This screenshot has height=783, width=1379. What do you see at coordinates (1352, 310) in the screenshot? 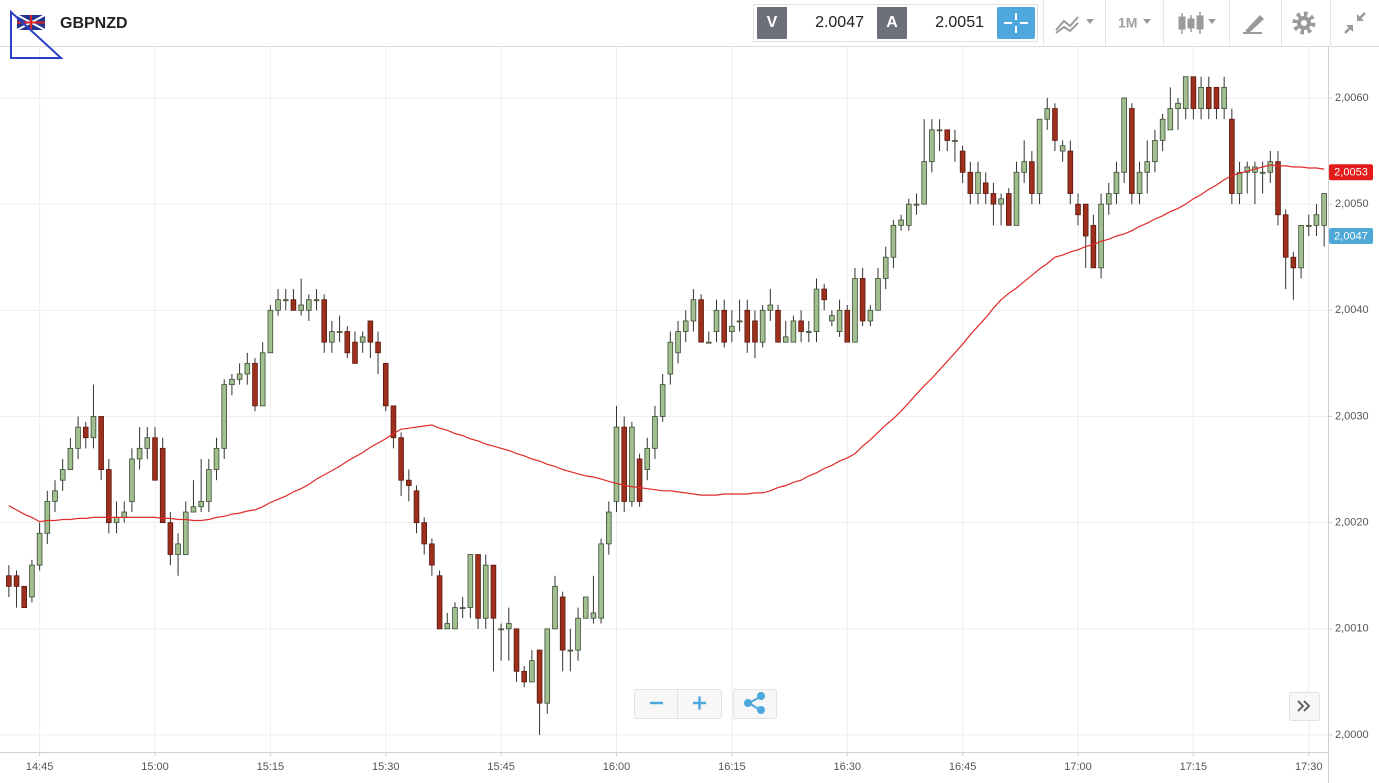
I see `y-tick-label: 2,0040` at bounding box center [1352, 310].